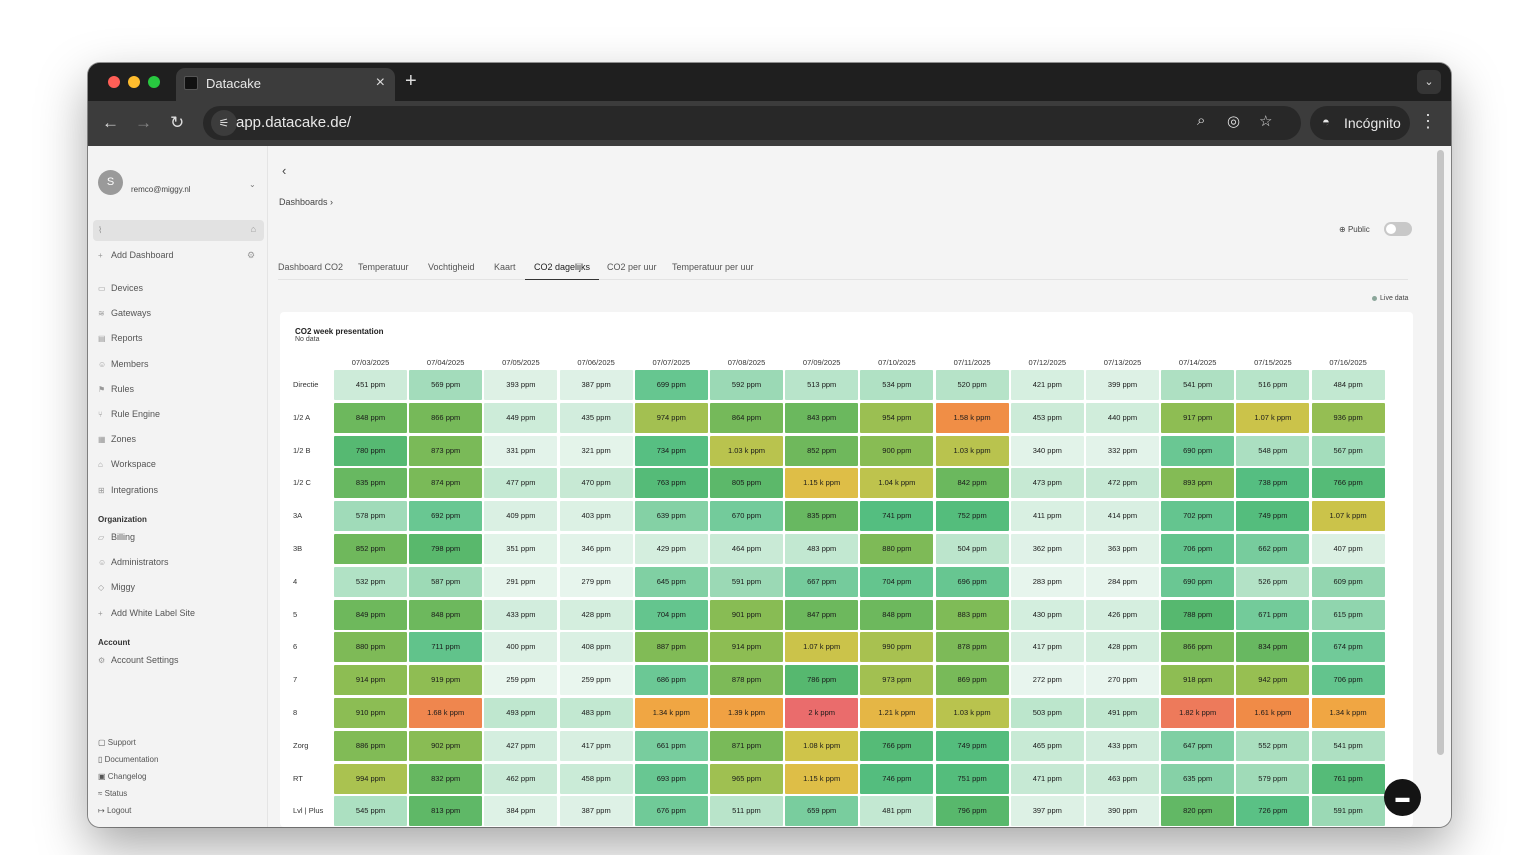 The width and height of the screenshot is (1520, 855). Describe the element at coordinates (446, 417) in the screenshot. I see `heatmap-cell: 866 ppm` at that location.